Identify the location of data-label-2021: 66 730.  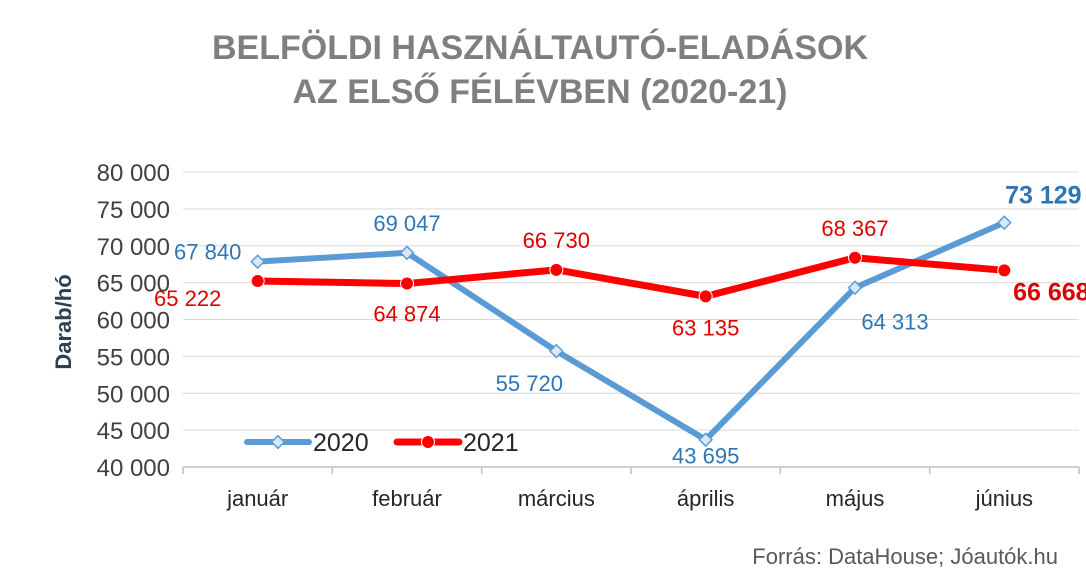
(556, 240).